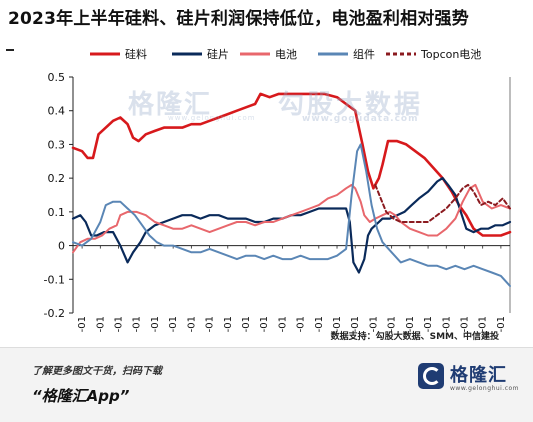 This screenshot has width=533, height=422. I want to click on gelonghui-watermark-url: www.gelonghui.com, so click(212, 118).